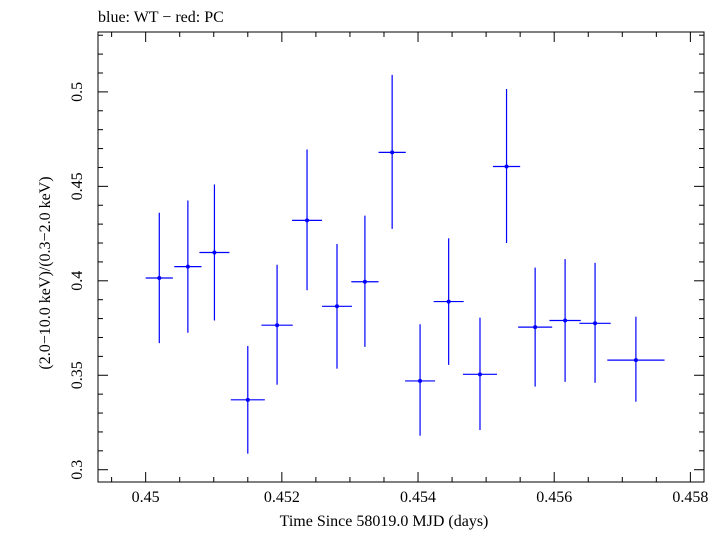  Describe the element at coordinates (146, 497) in the screenshot. I see `x-tick-label: 0.45` at that location.